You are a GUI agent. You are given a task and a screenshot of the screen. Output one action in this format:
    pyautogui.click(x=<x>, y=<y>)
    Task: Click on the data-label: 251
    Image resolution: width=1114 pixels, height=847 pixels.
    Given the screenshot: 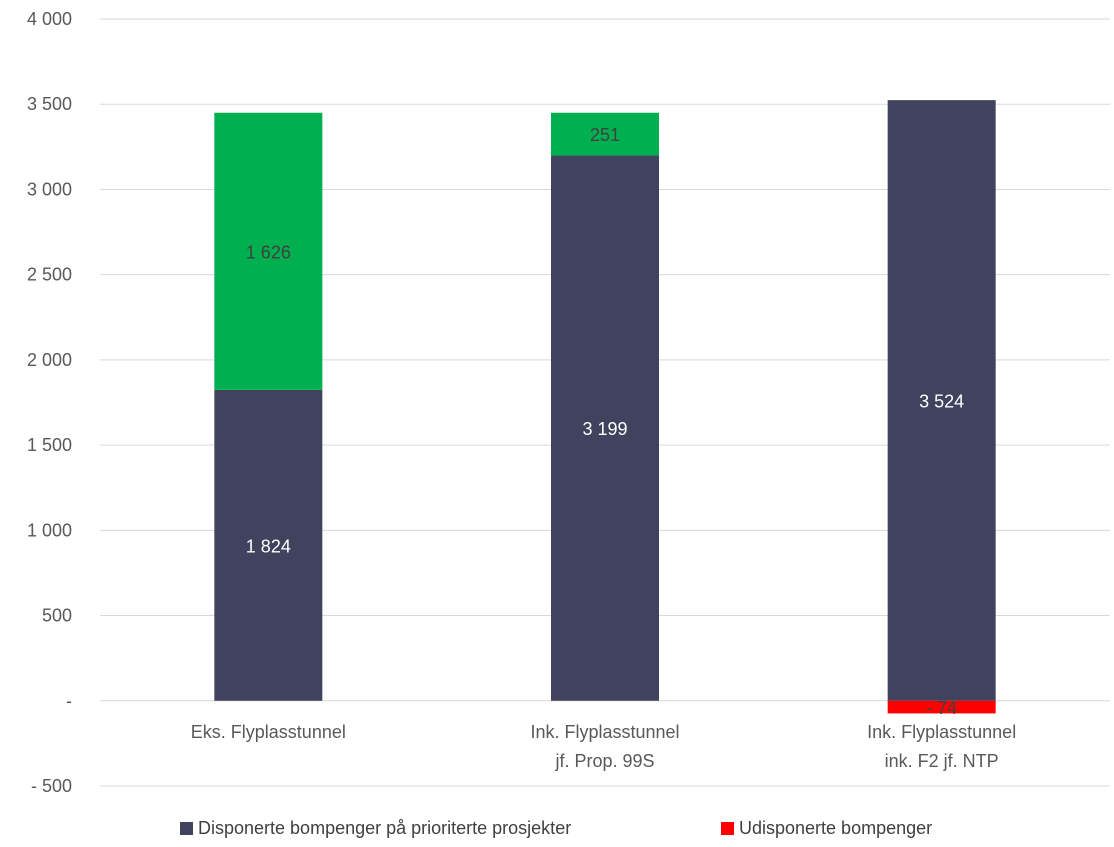 What is the action you would take?
    pyautogui.click(x=605, y=135)
    